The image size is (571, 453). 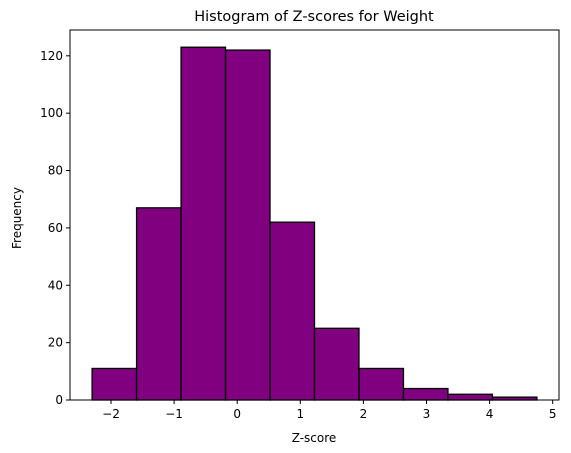 I want to click on x-axis-label: Z-score, so click(x=314, y=438).